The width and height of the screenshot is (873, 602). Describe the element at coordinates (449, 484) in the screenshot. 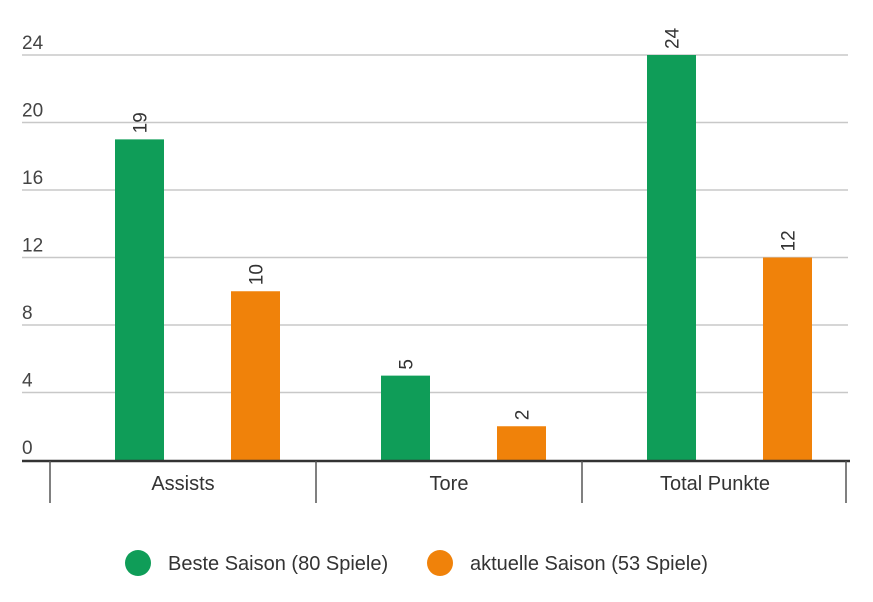

I see `x-tick-label: Tore` at that location.